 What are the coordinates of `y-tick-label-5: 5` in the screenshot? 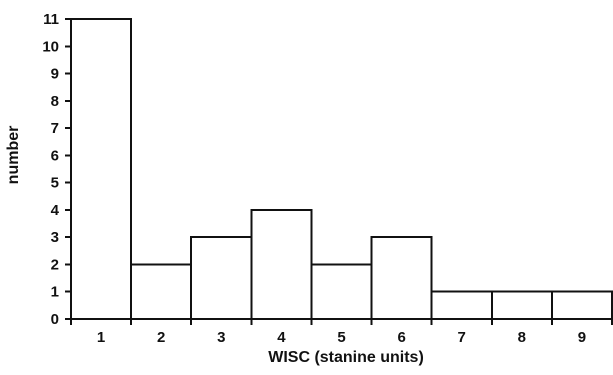 It's located at (55, 183).